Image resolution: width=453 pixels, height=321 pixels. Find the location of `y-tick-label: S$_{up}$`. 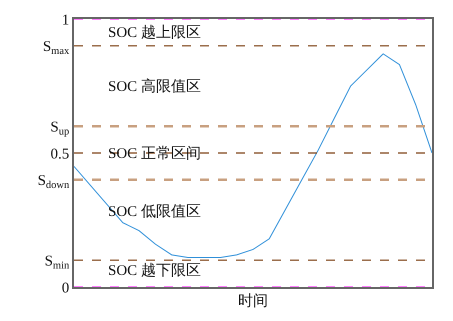

y-tick-label: S$_{up}$ is located at coordinates (60, 128).